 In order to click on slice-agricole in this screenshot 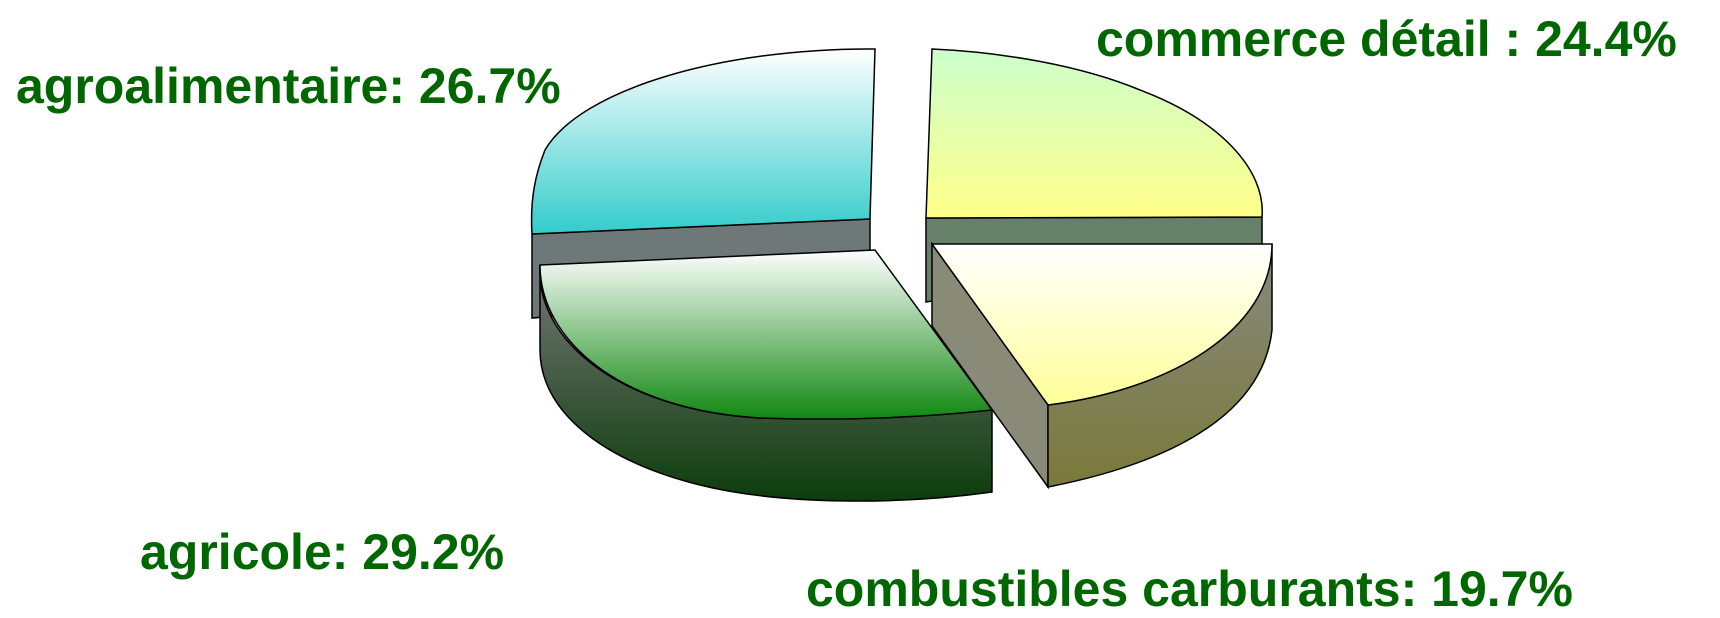, I will do `click(766, 375)`.